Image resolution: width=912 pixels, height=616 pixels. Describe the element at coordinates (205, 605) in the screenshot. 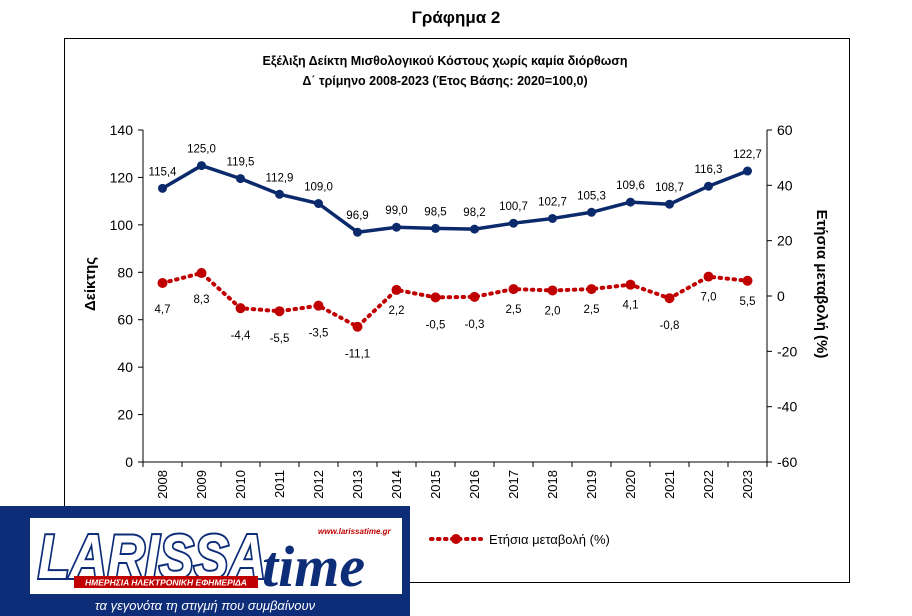

I see `logo-slogan: τα γεγονότα τη στιγμή που συμβαίνουν` at that location.